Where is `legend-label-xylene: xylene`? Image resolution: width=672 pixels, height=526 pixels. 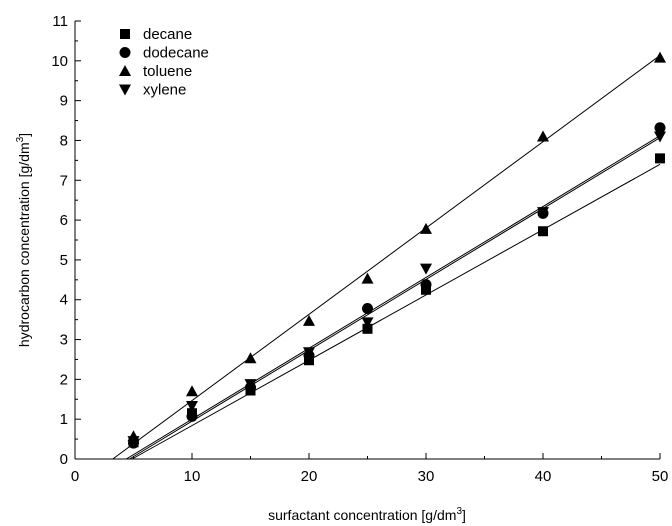
legend-label-xylene: xylene is located at coordinates (164, 90).